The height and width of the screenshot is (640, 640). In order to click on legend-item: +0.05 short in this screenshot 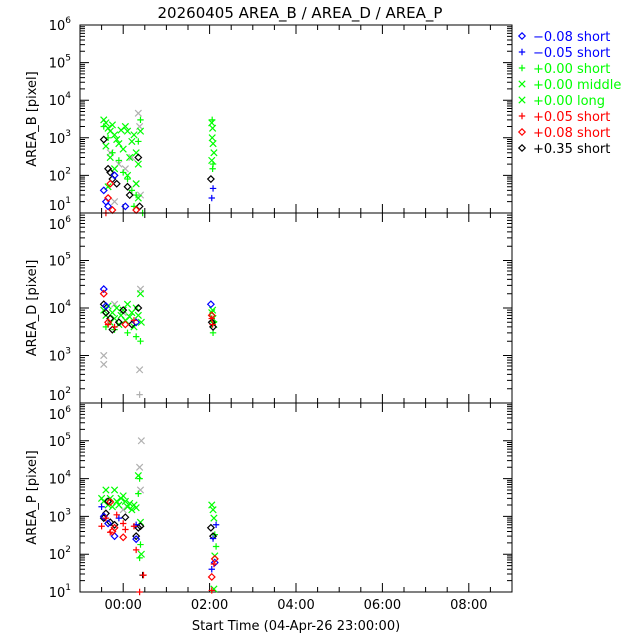, I will do `click(564, 117)`.